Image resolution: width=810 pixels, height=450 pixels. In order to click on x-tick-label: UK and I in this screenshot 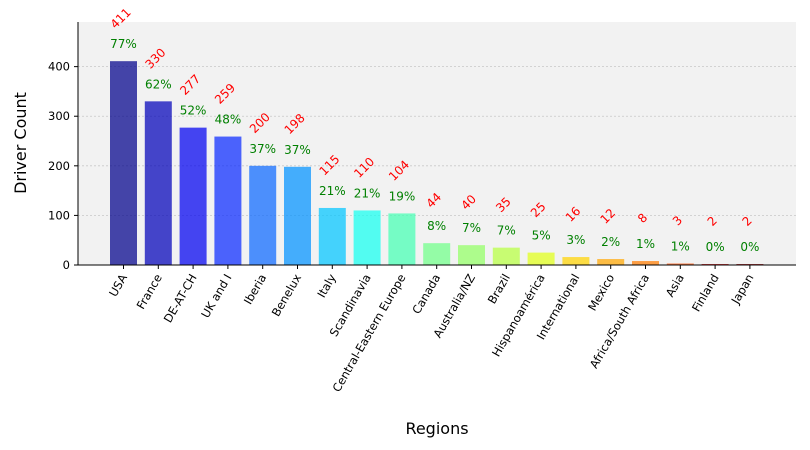, I will do `click(216, 296)`.